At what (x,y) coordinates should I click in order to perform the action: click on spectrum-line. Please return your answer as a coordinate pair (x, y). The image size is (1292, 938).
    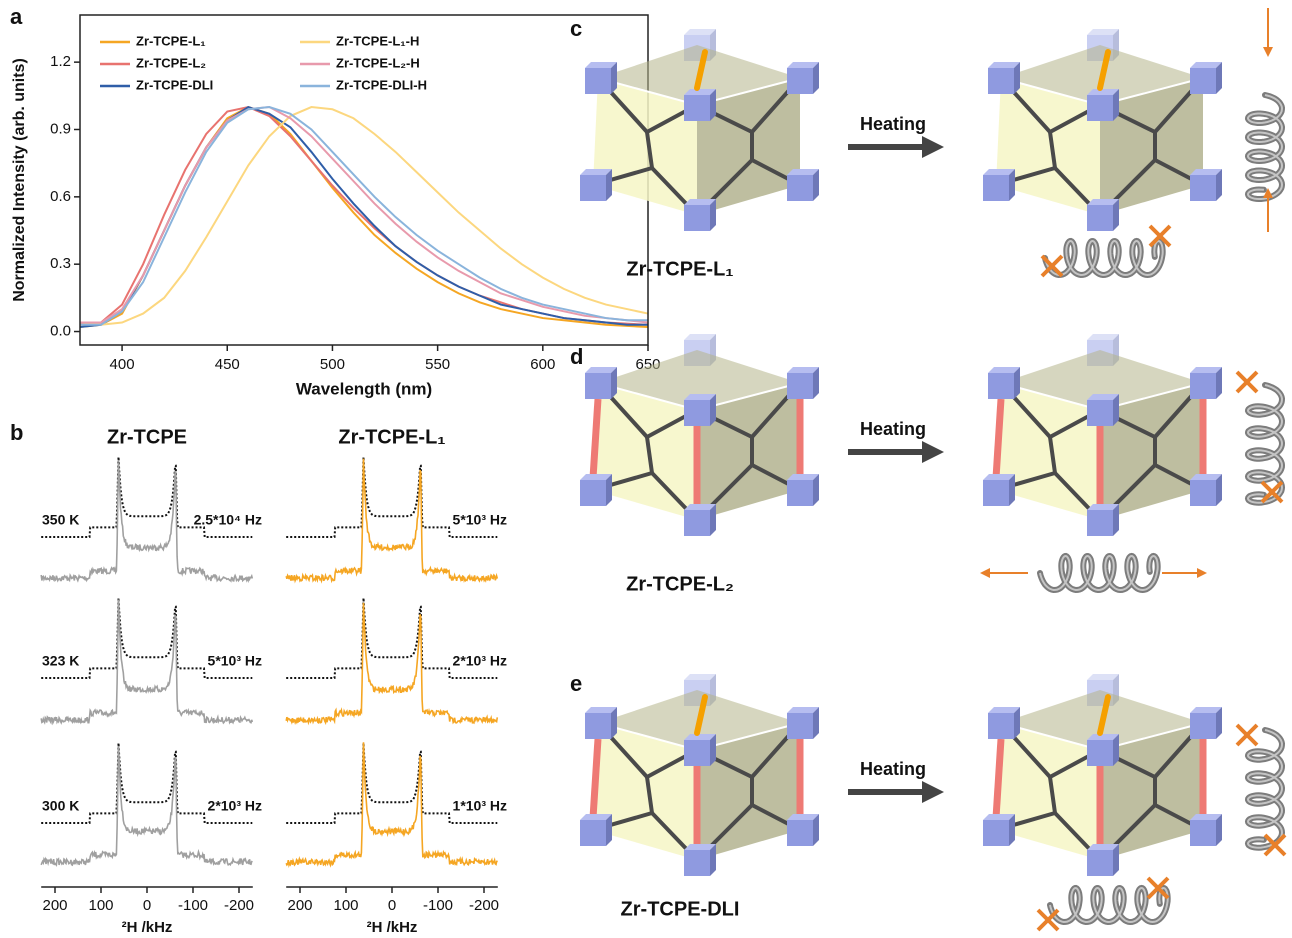
    Looking at the image, I should click on (364, 216).